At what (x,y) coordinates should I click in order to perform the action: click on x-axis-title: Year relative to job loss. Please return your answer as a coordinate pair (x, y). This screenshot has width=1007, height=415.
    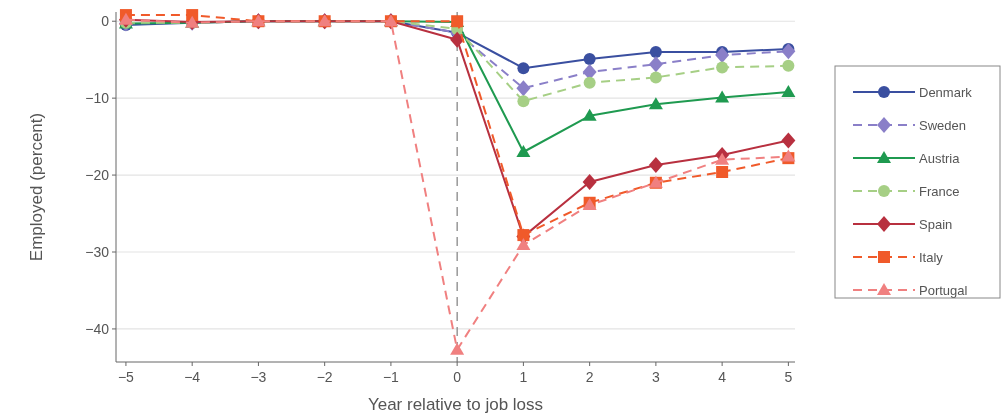
    Looking at the image, I should click on (455, 404).